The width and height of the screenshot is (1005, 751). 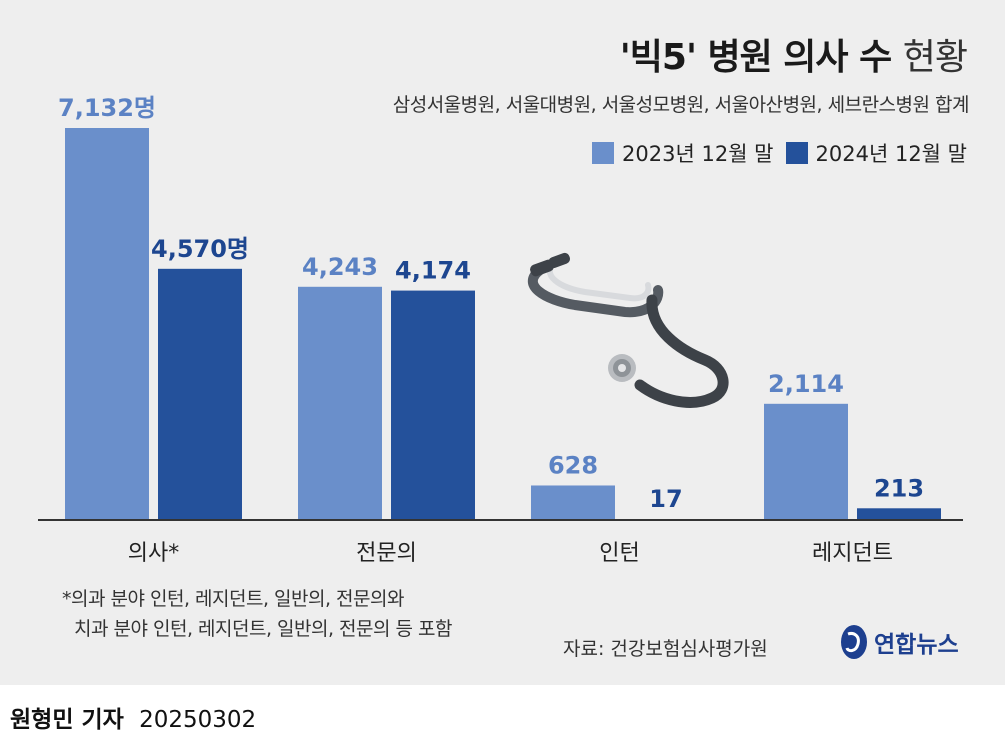 What do you see at coordinates (263, 629) in the screenshot?
I see `footnote-line-2: 치과 분야 인턴, 레지던트, 일반의, 전문의 등 포함` at bounding box center [263, 629].